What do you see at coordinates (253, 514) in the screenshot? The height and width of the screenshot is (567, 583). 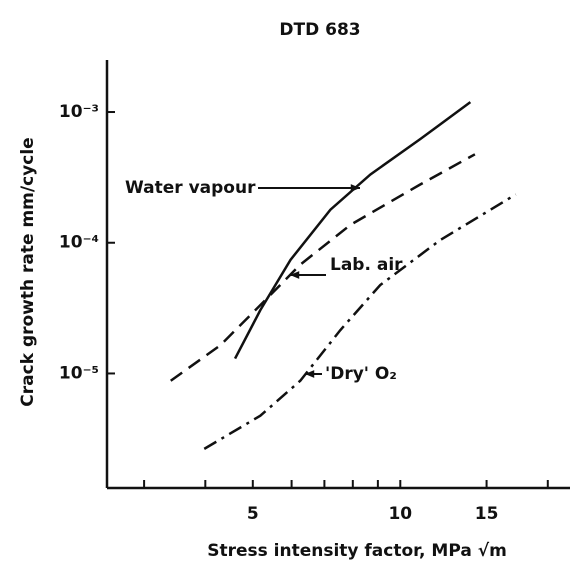 I see `x-tick-label: 5` at bounding box center [253, 514].